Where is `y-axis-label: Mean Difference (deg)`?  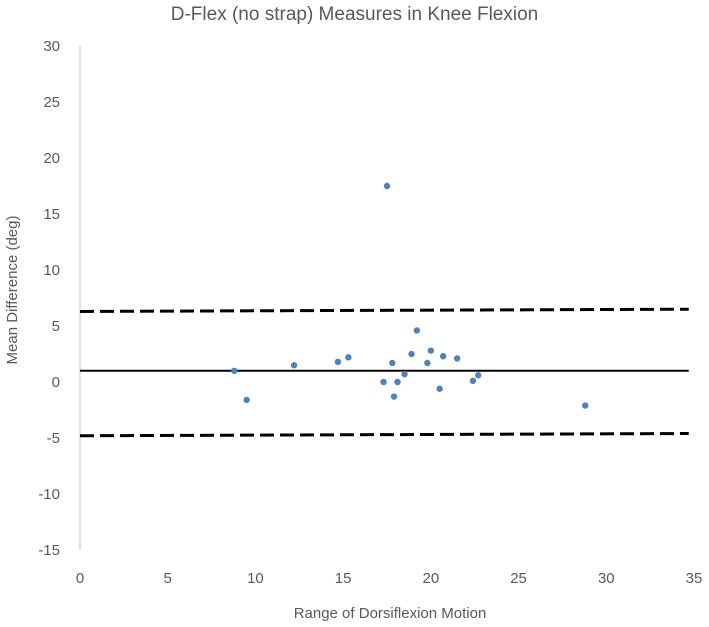
y-axis-label: Mean Difference (deg) is located at coordinates (12, 290).